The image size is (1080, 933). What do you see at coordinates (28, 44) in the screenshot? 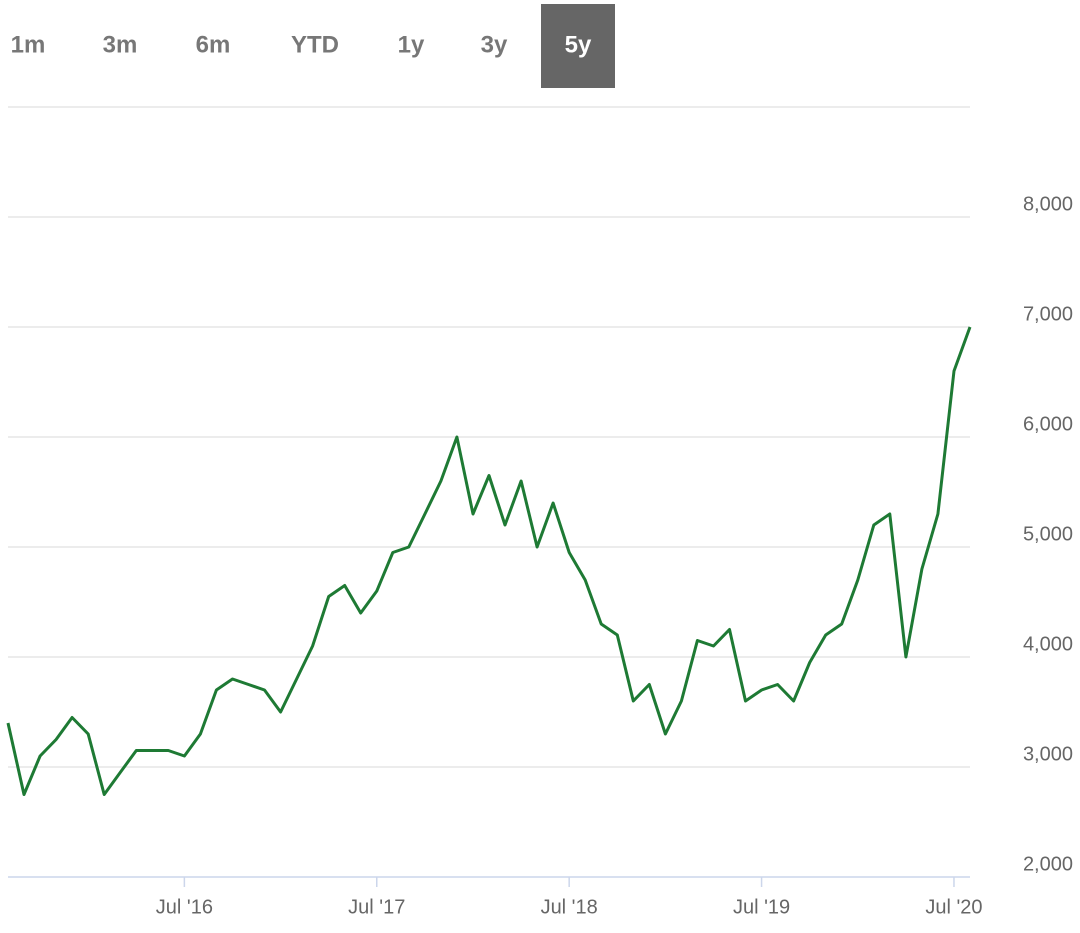
I see `range-button: 1m` at bounding box center [28, 44].